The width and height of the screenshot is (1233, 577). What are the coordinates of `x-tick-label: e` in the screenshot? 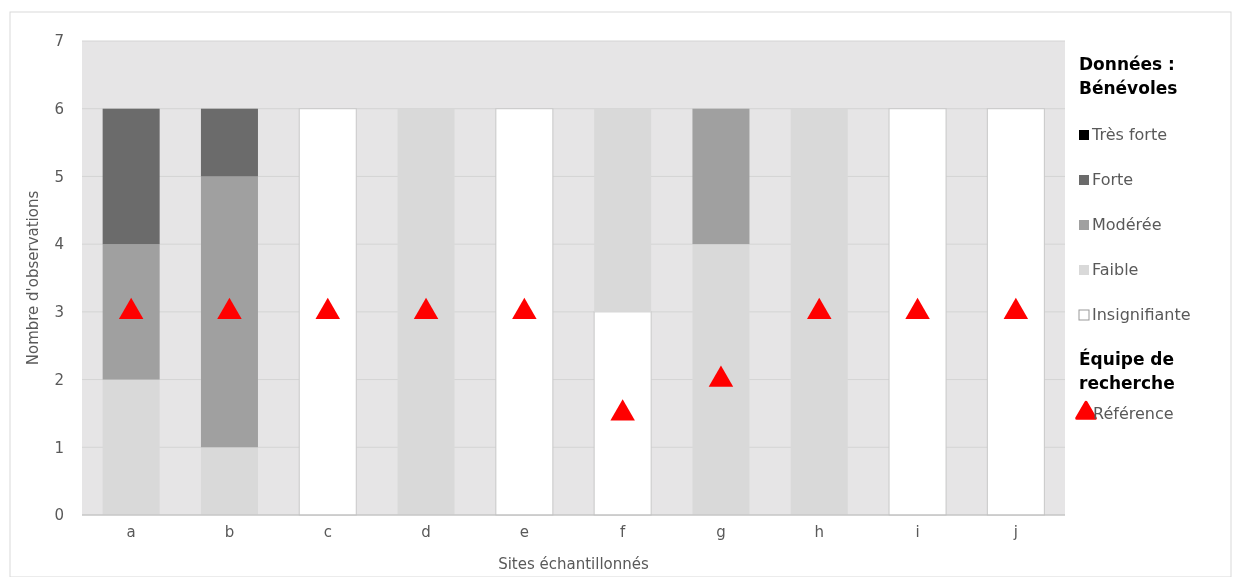 It's located at (524, 532).